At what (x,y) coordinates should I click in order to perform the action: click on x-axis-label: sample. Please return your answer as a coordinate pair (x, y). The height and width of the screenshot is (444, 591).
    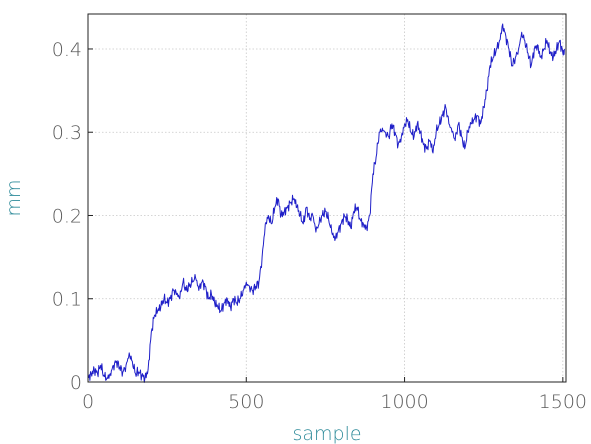
    Looking at the image, I should click on (326, 433).